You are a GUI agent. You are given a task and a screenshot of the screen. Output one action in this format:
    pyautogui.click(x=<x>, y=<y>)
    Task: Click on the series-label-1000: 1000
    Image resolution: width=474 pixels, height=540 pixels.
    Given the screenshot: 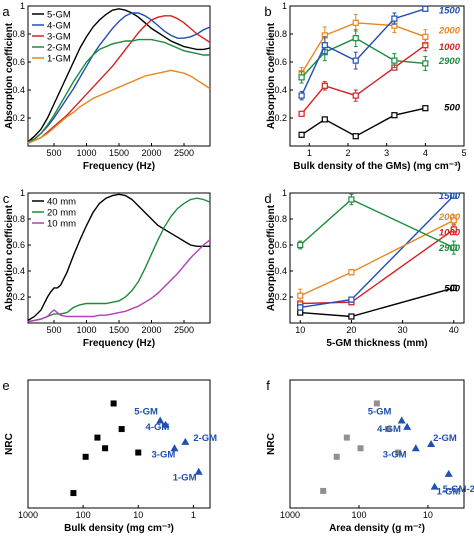 What is the action you would take?
    pyautogui.click(x=450, y=47)
    